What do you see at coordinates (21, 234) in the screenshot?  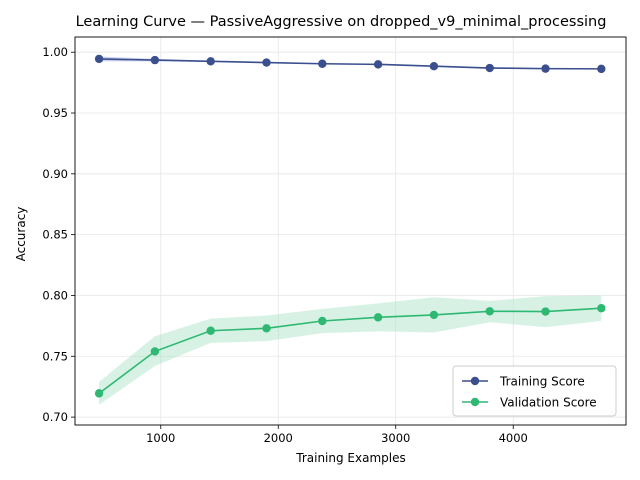 I see `y-axis-label: Accuracy` at bounding box center [21, 234].